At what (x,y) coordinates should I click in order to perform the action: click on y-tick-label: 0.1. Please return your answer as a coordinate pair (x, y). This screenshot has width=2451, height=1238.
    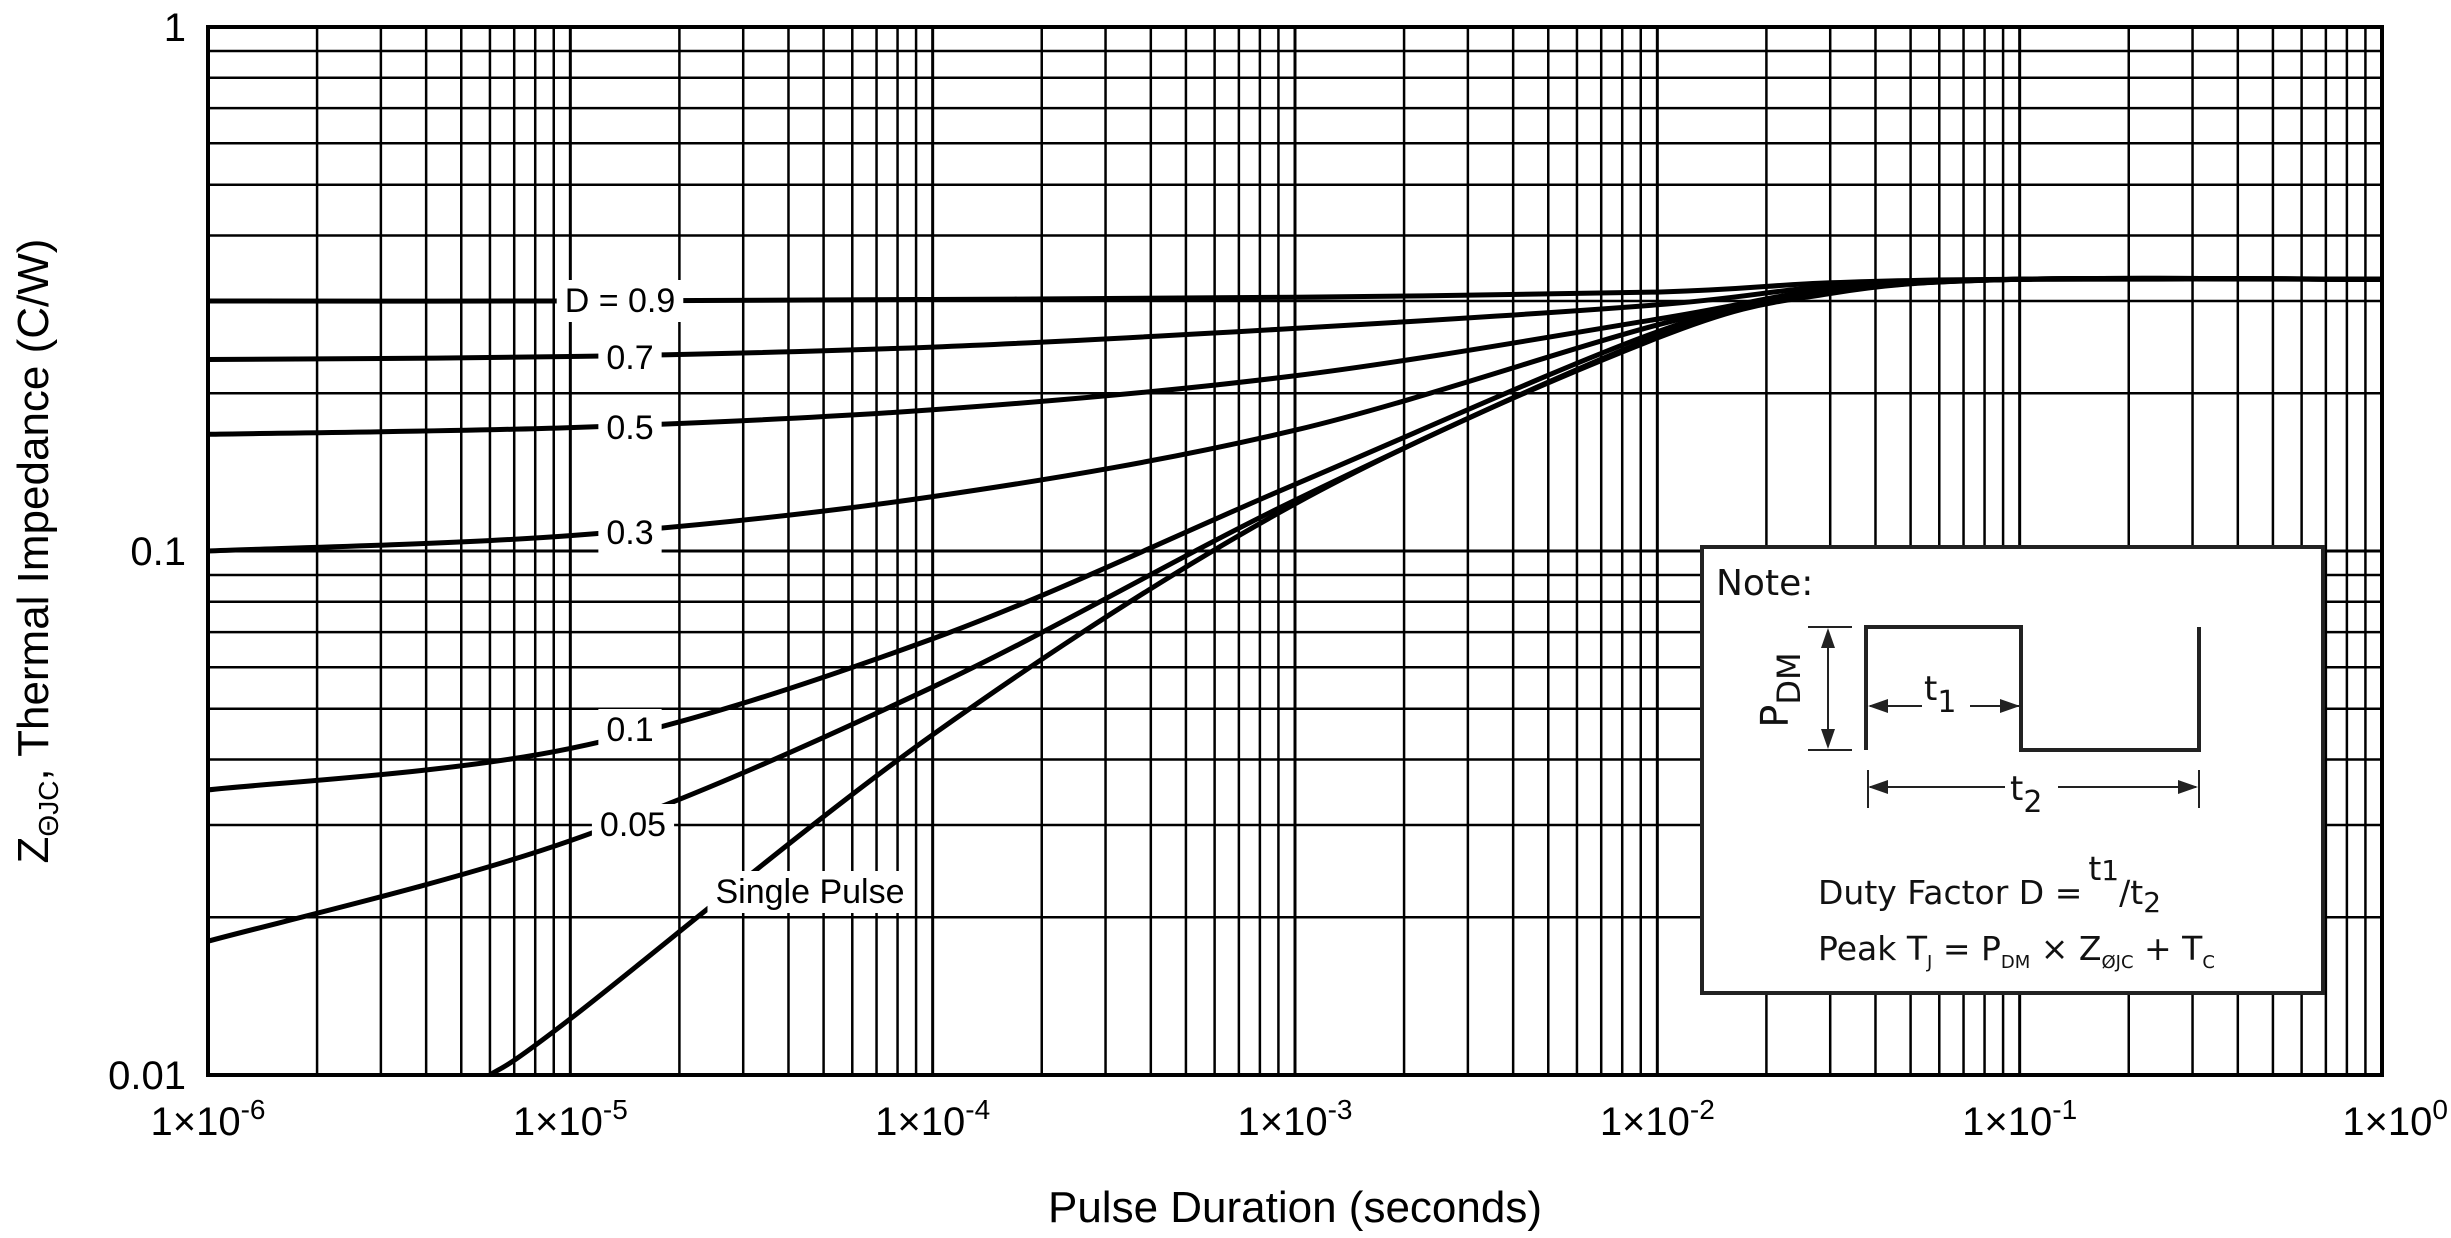
    Looking at the image, I should click on (158, 552).